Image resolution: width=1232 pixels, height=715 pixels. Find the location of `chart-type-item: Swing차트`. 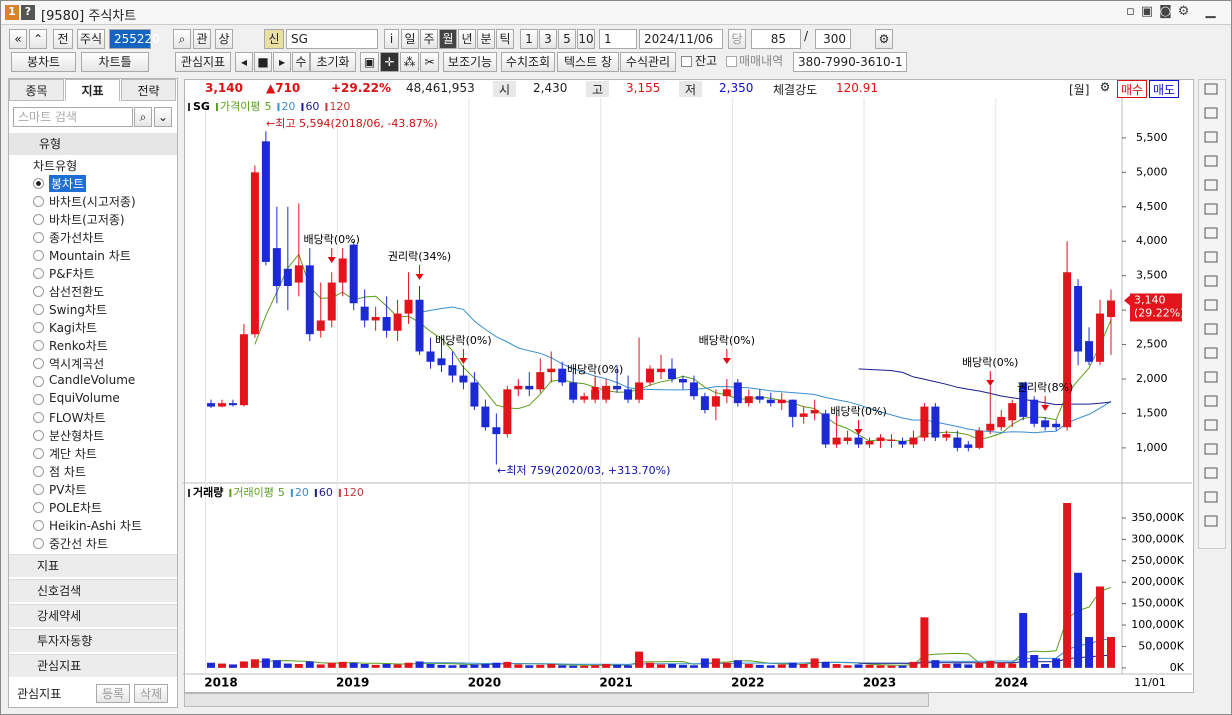

chart-type-item: Swing차트 is located at coordinates (78, 310).